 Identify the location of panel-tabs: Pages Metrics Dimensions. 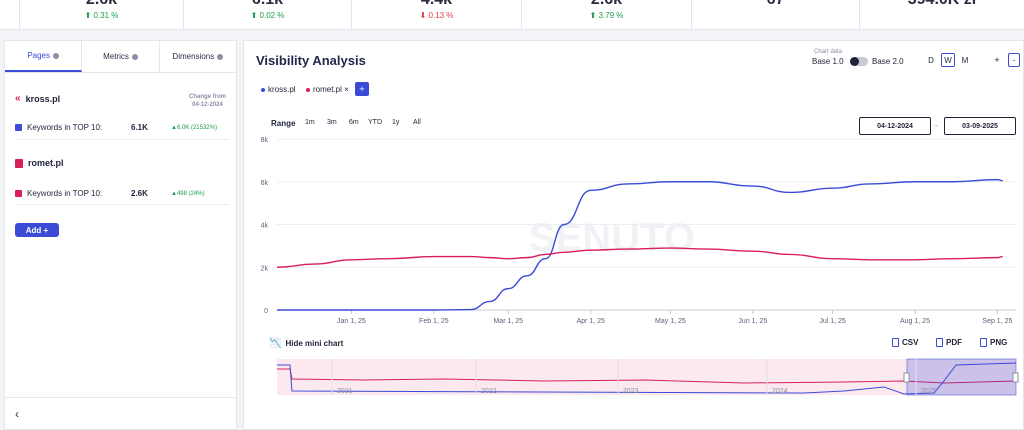
(120, 57).